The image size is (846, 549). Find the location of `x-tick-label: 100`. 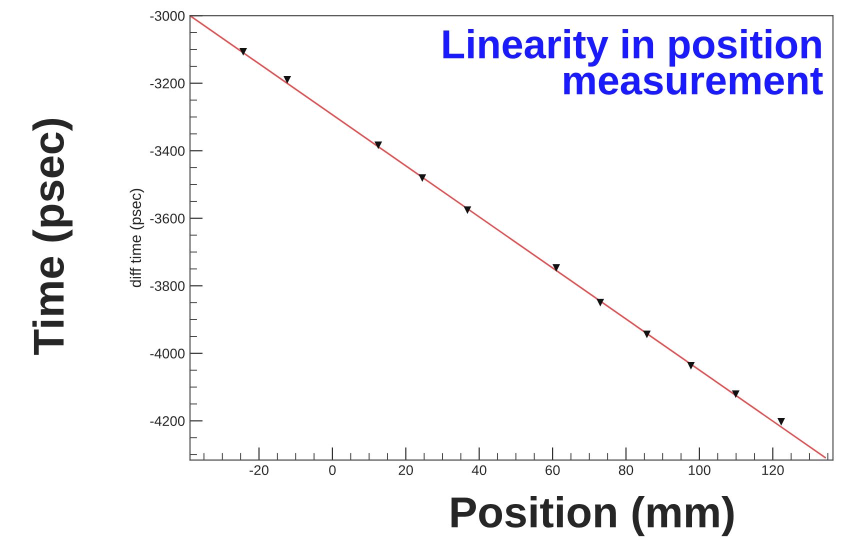

x-tick-label: 100 is located at coordinates (699, 470).